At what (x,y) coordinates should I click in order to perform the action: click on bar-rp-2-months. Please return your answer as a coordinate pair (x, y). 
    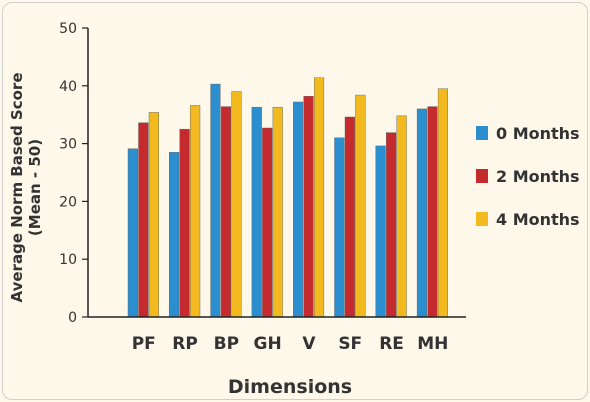
    Looking at the image, I should click on (184, 223).